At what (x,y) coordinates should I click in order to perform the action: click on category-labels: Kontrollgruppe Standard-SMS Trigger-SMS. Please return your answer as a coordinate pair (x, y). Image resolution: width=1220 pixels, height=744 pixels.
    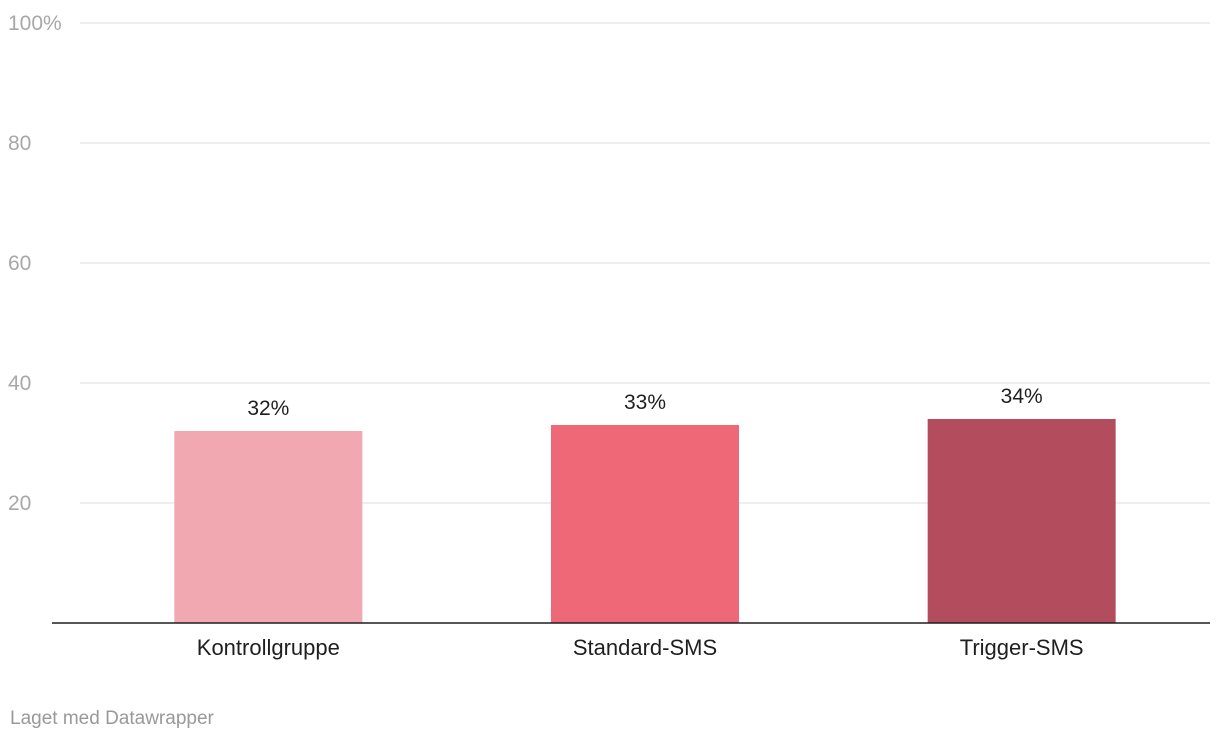
    Looking at the image, I should click on (640, 647).